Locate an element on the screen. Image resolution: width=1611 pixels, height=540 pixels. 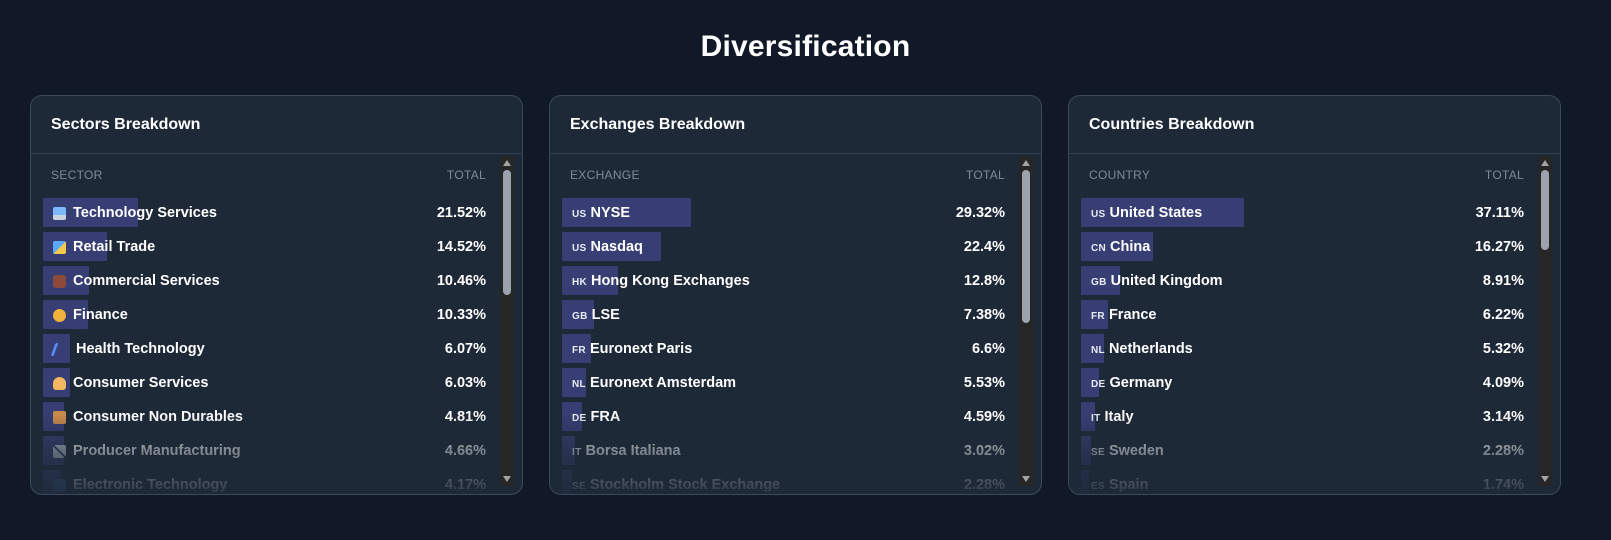
table-row: Producer Manufacturing 4.66% is located at coordinates (264, 451).